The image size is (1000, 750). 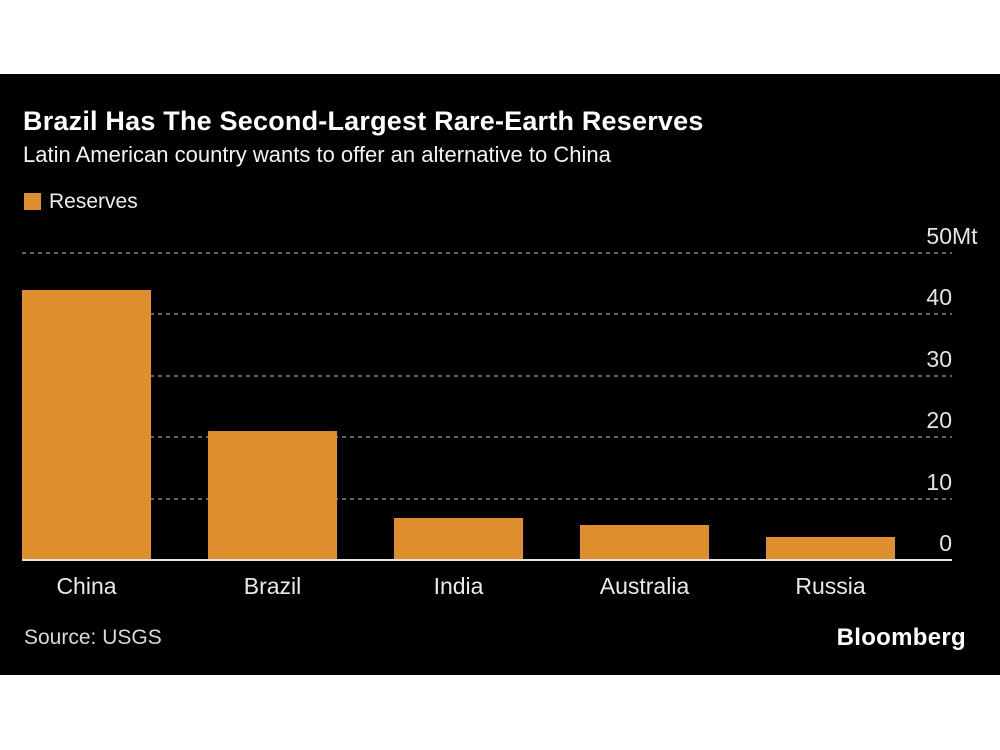 I want to click on y-tick-label-0: 0, so click(x=945, y=543).